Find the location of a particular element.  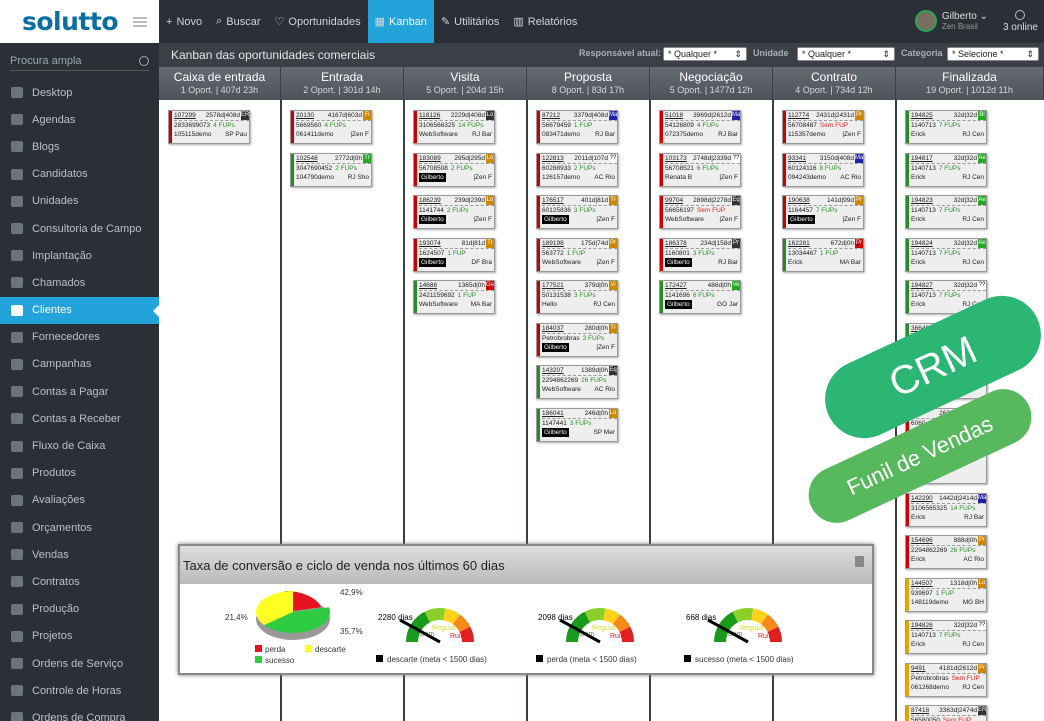

sidebar-item-agendas: Agendas is located at coordinates (79, 119).